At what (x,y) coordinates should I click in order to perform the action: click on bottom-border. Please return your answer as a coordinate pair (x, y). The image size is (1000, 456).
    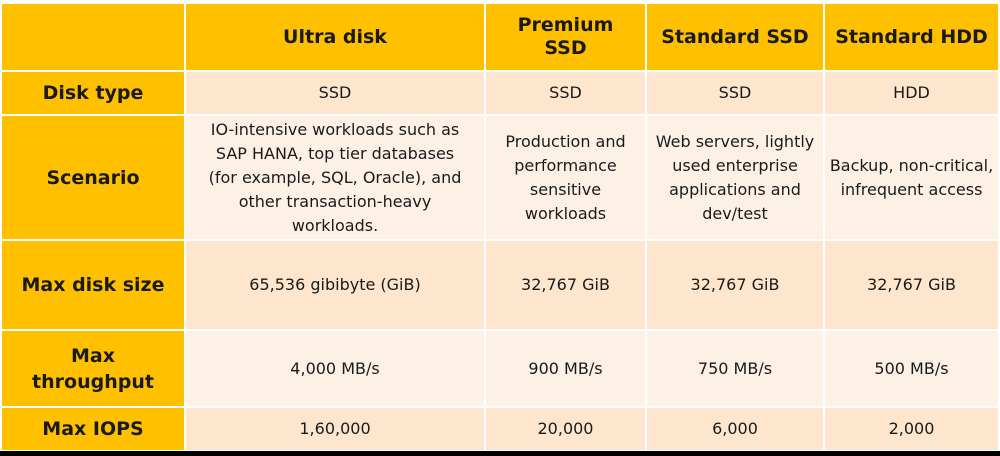
    Looking at the image, I should click on (500, 453).